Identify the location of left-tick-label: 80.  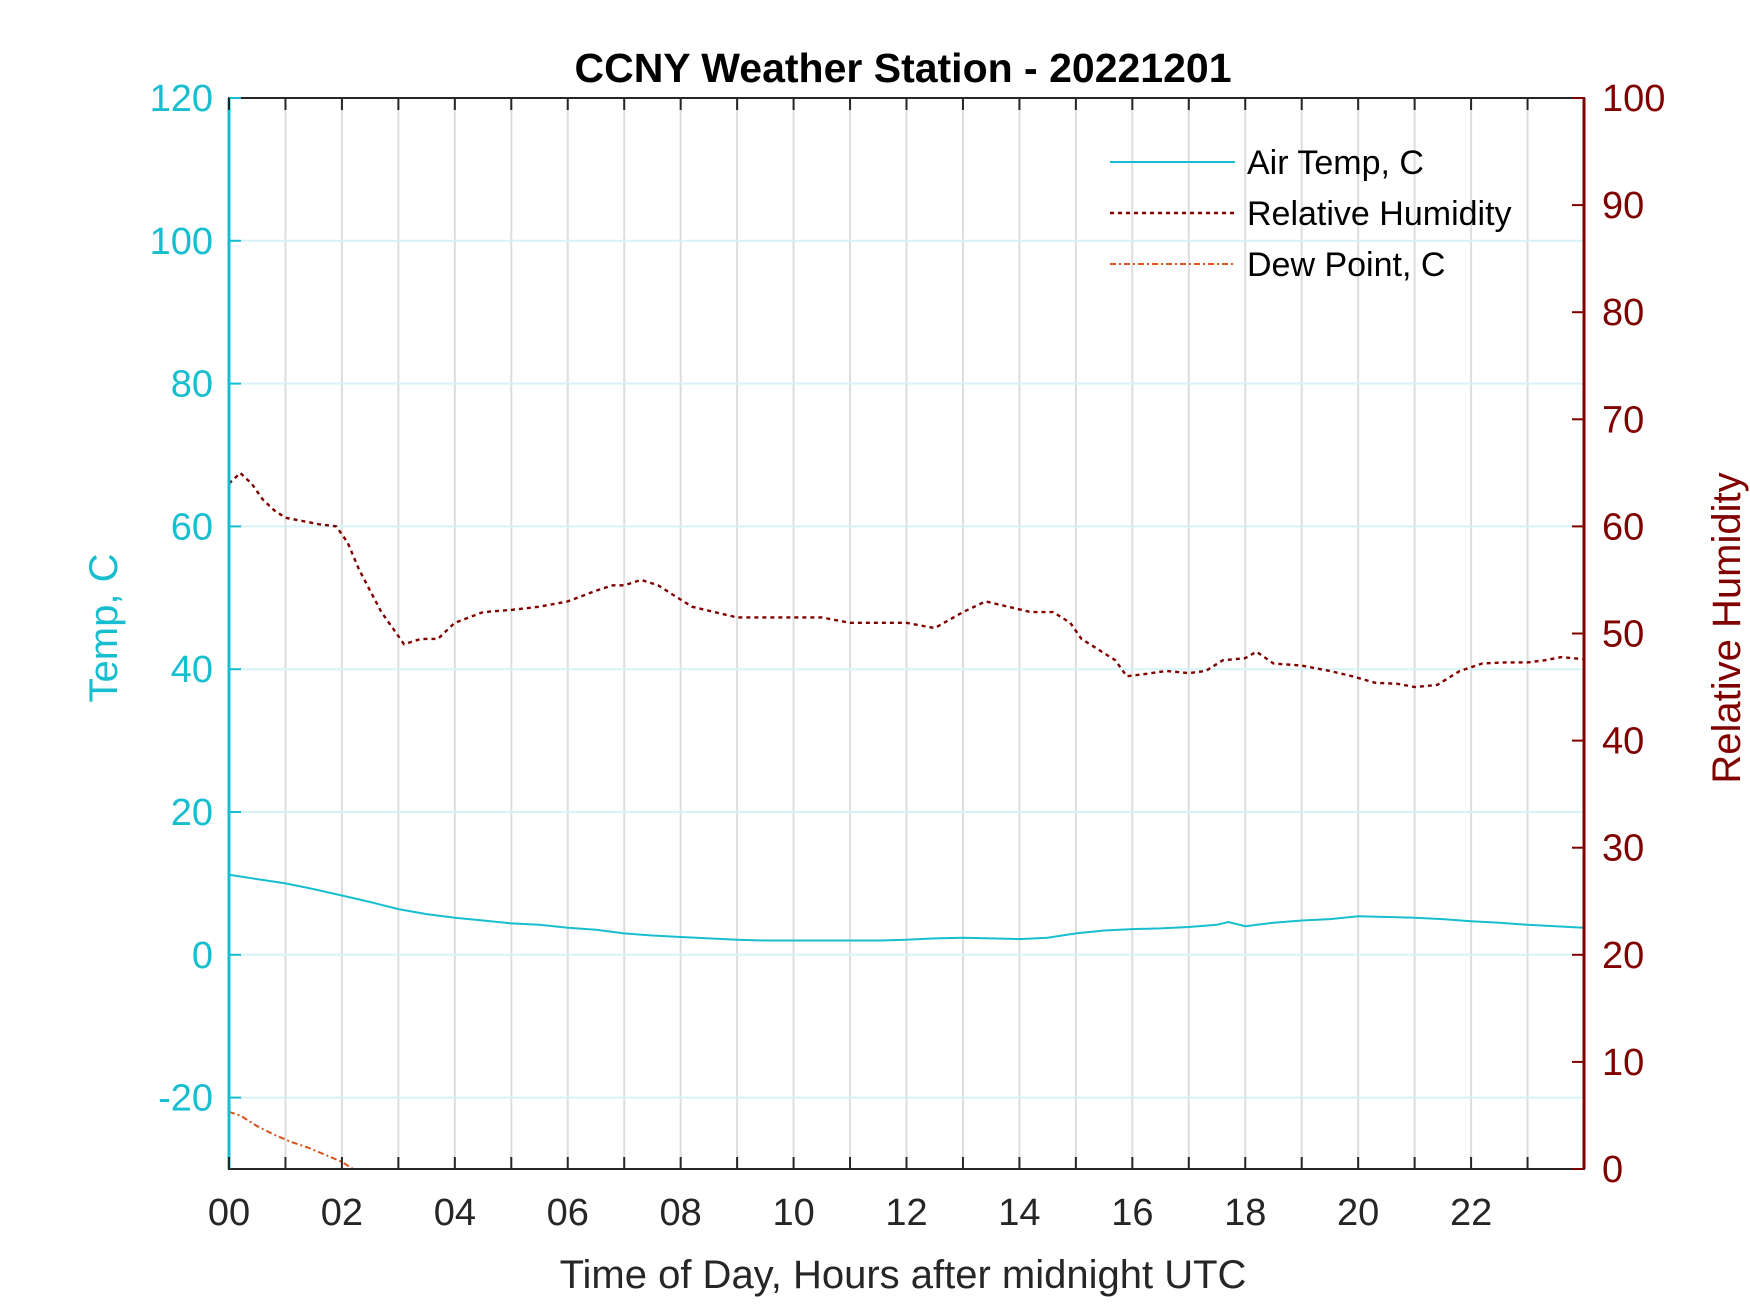
(192, 385).